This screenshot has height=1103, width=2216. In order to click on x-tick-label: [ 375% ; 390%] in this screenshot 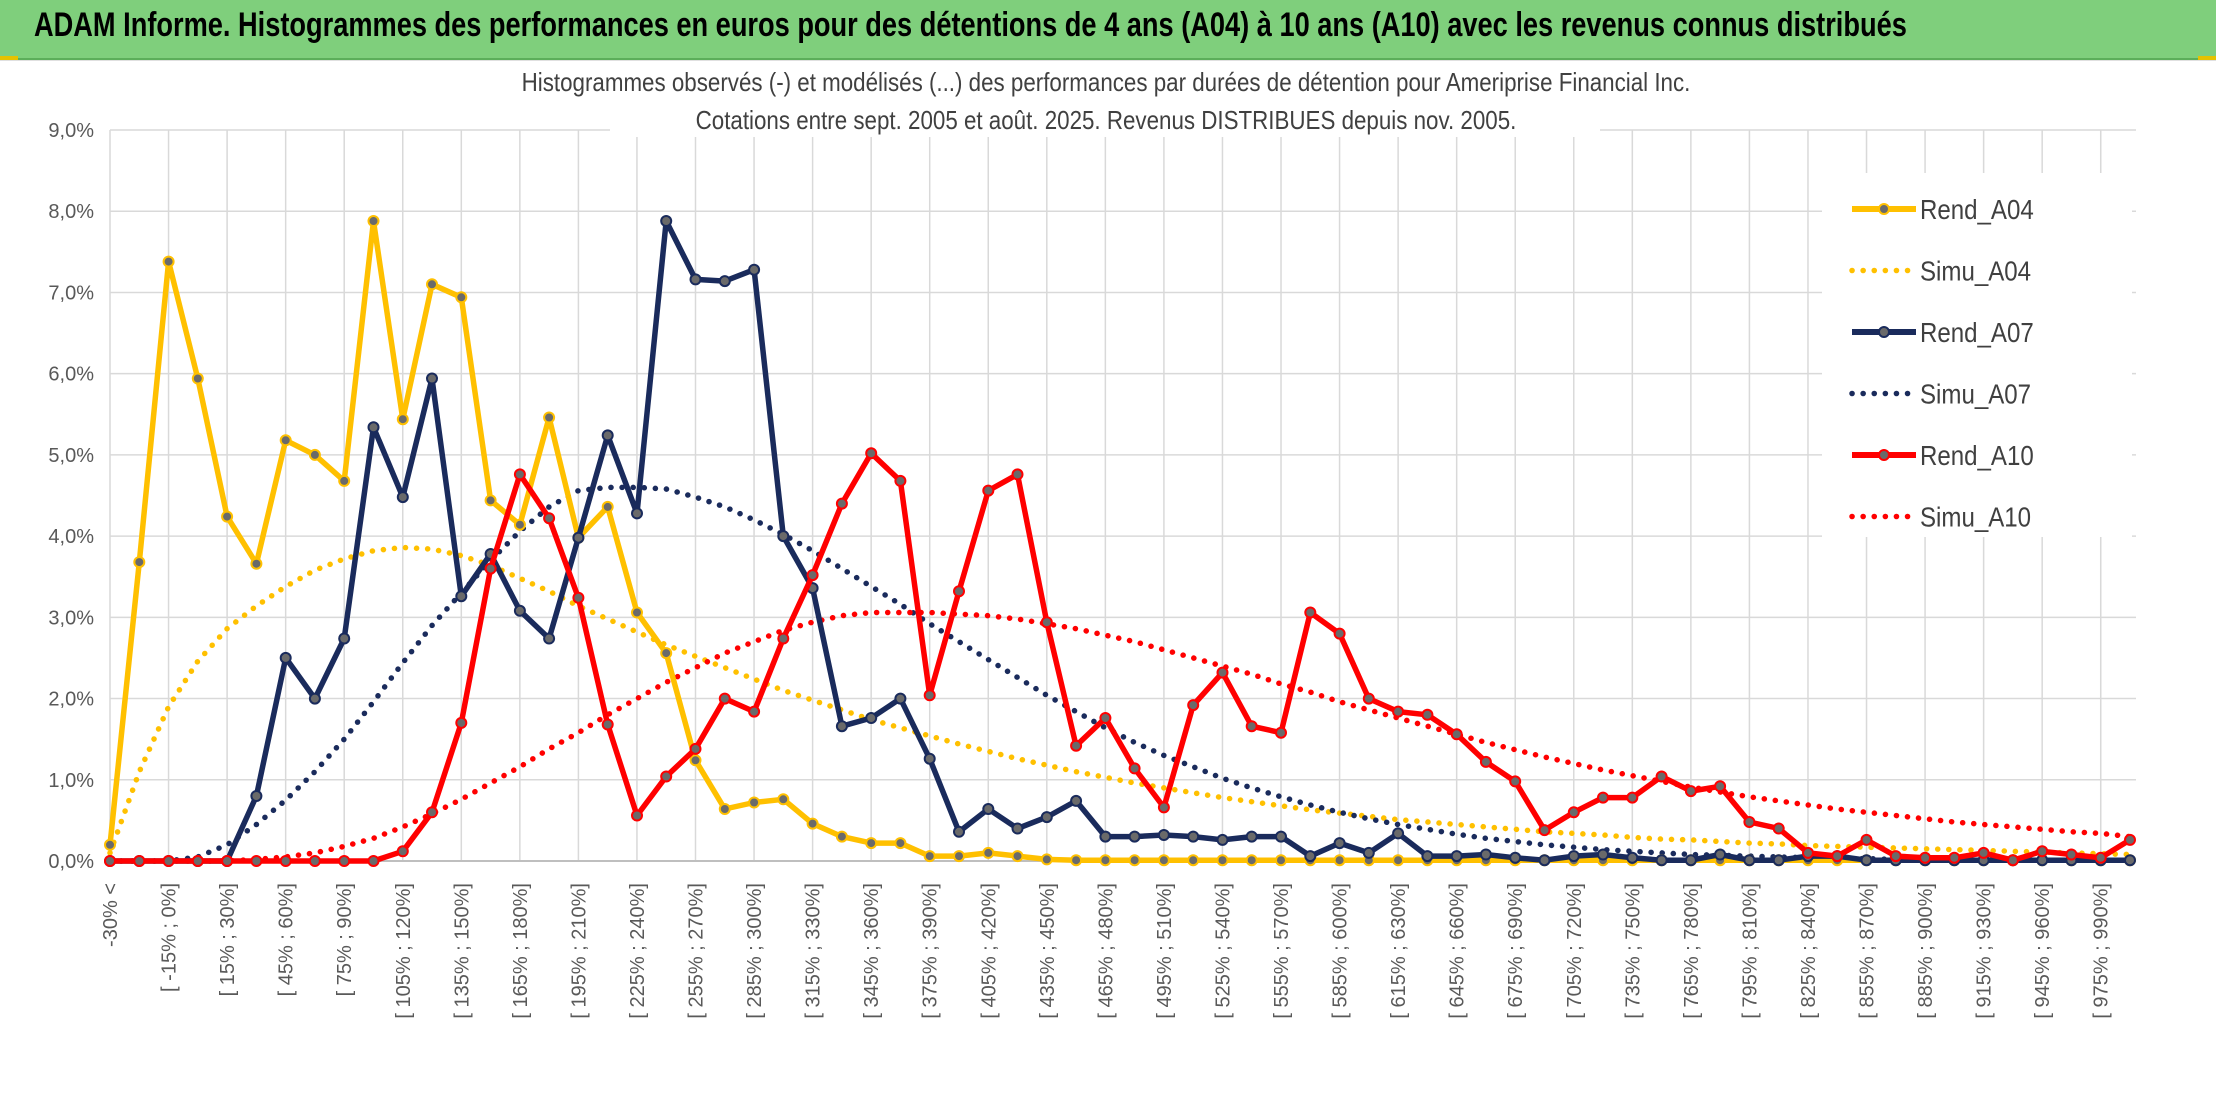, I will do `click(931, 951)`.